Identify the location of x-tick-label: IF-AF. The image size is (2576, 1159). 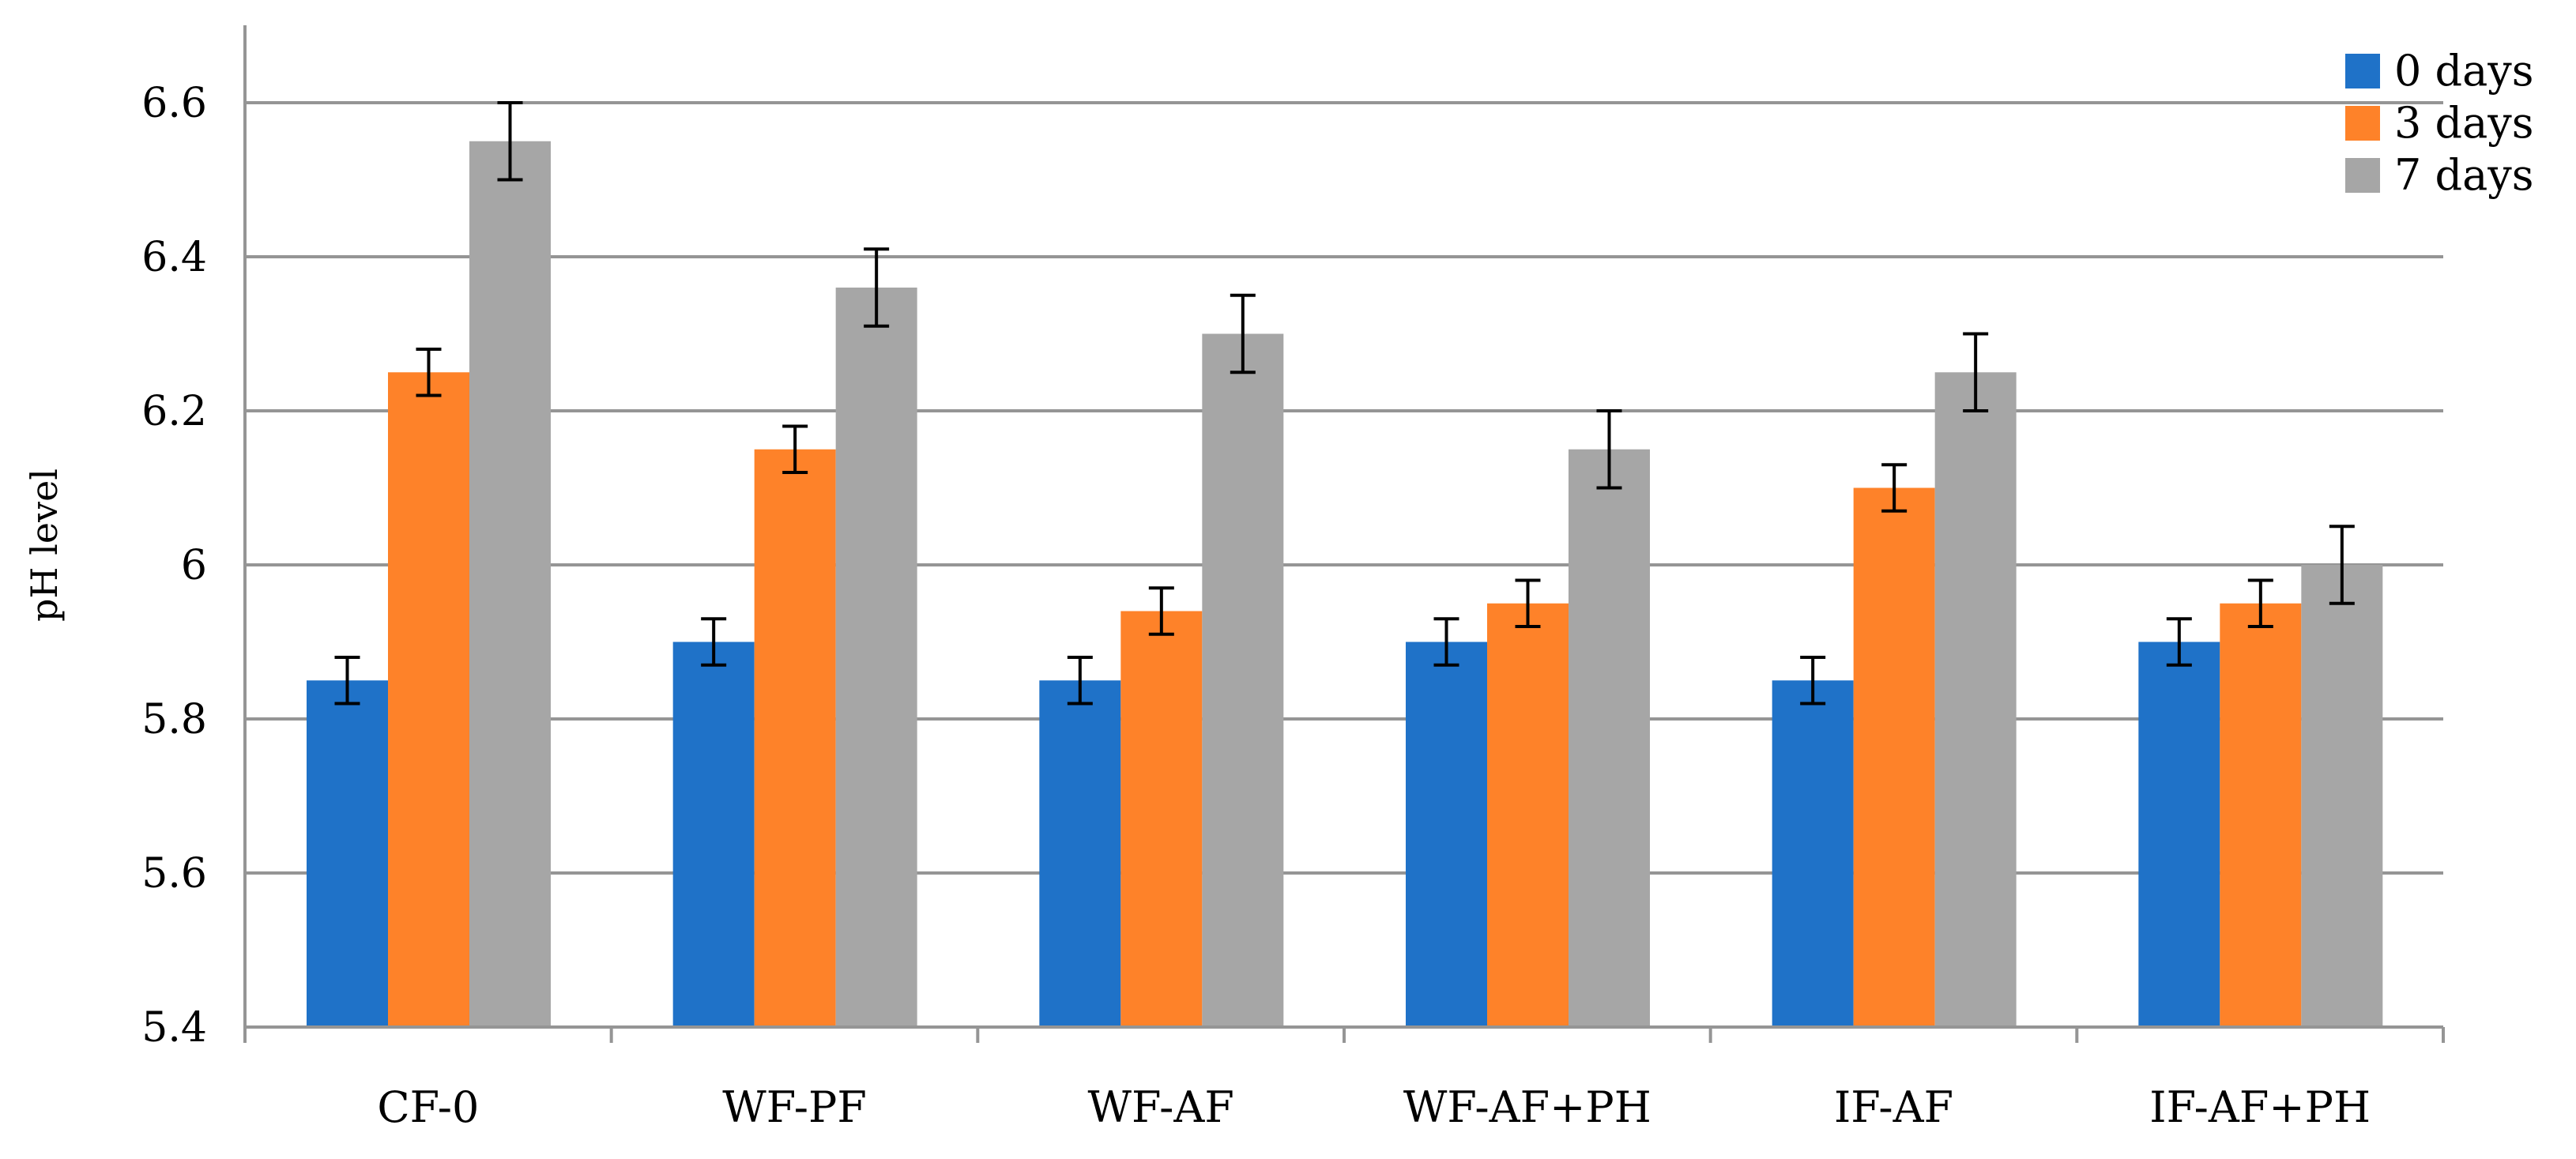
(1893, 1107).